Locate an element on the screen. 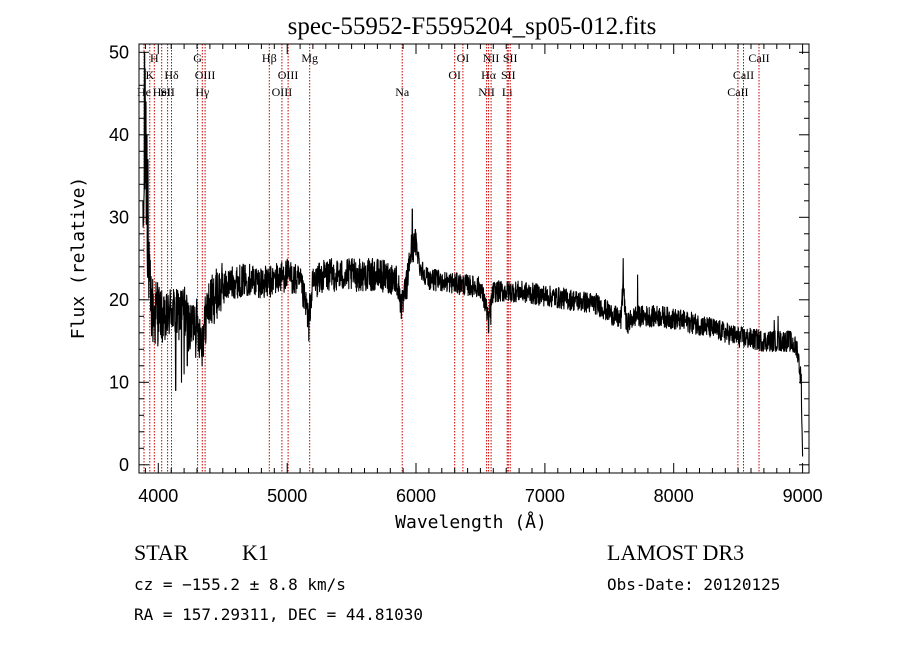  object-subclass: K1 is located at coordinates (255, 552).